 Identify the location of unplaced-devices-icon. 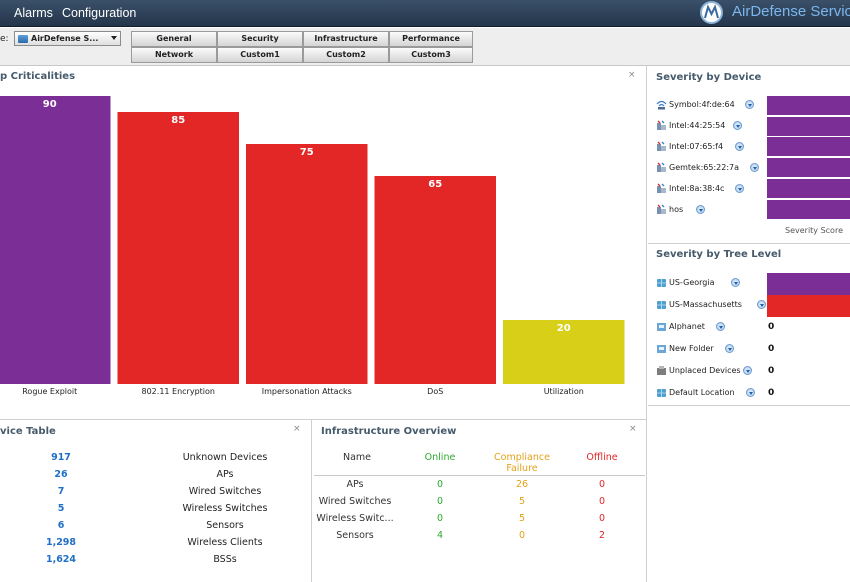
(661, 370).